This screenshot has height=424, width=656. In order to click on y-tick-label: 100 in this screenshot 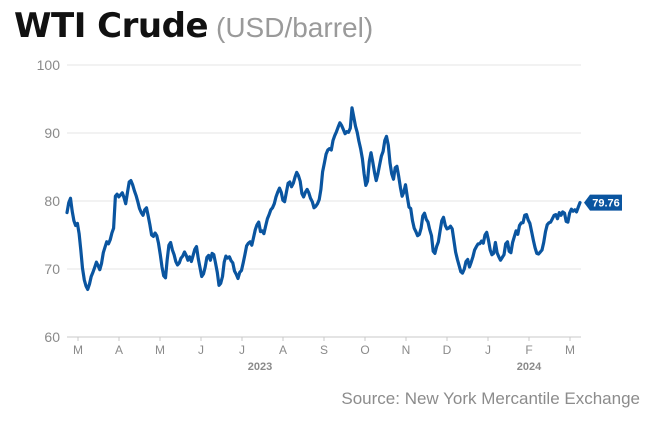, I will do `click(49, 65)`.